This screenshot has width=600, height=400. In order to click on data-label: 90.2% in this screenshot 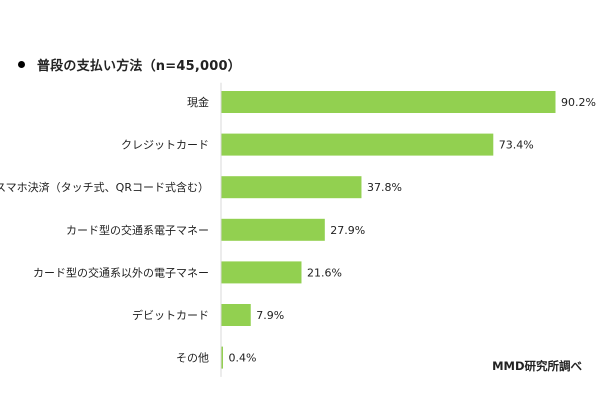, I will do `click(578, 102)`.